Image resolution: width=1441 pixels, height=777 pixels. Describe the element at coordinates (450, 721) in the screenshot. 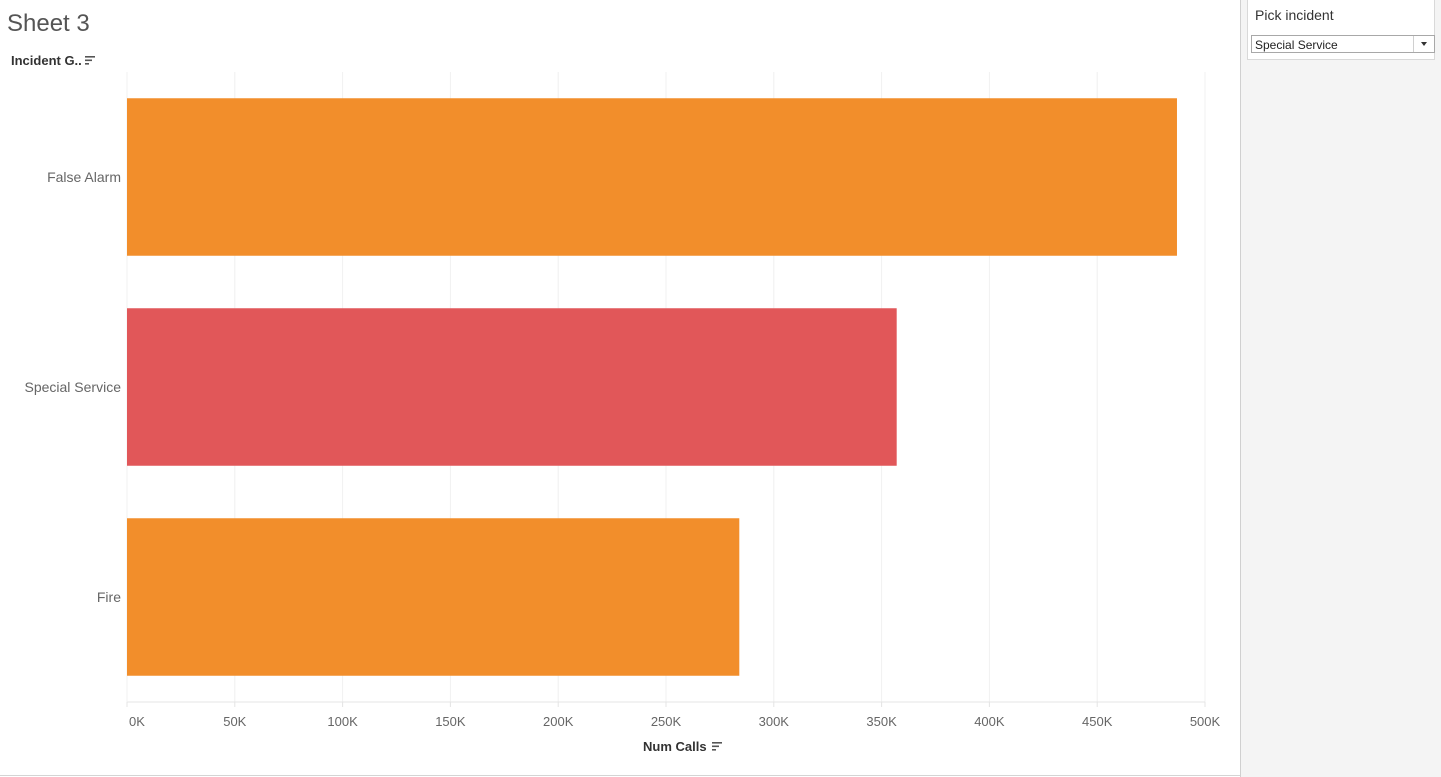

I see `x-tick-label: 150K` at that location.